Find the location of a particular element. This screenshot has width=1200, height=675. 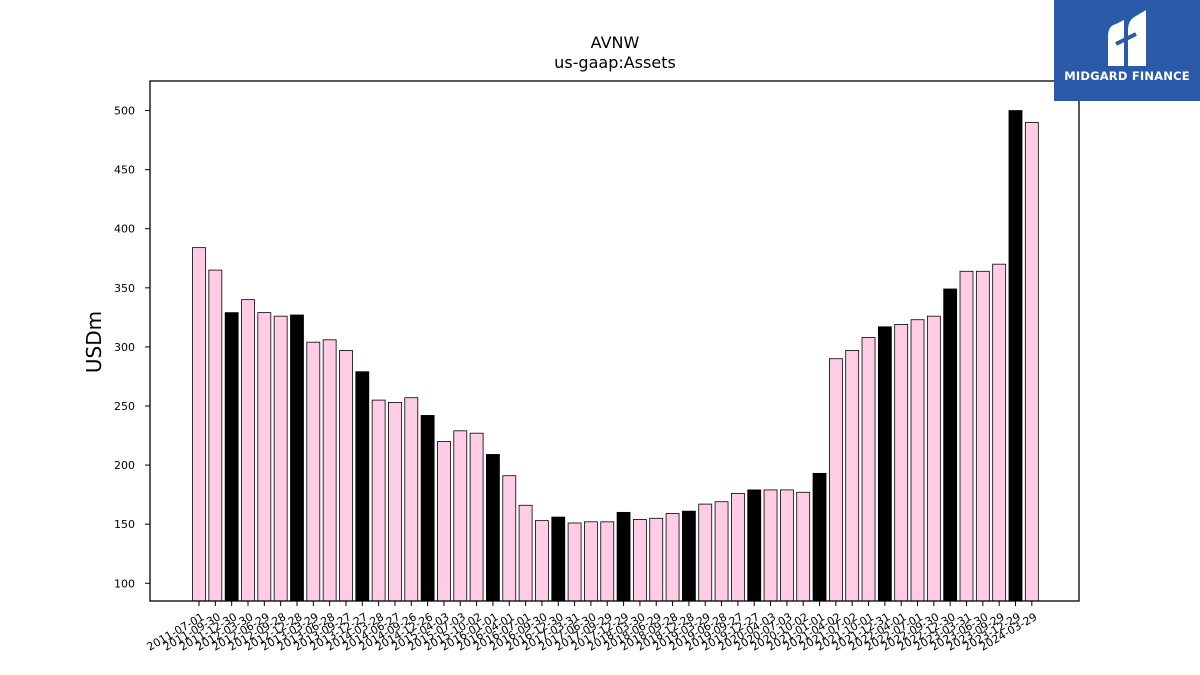

y-axis: 100 150 200 250 300 350 400 450 500 is located at coordinates (132, 347).